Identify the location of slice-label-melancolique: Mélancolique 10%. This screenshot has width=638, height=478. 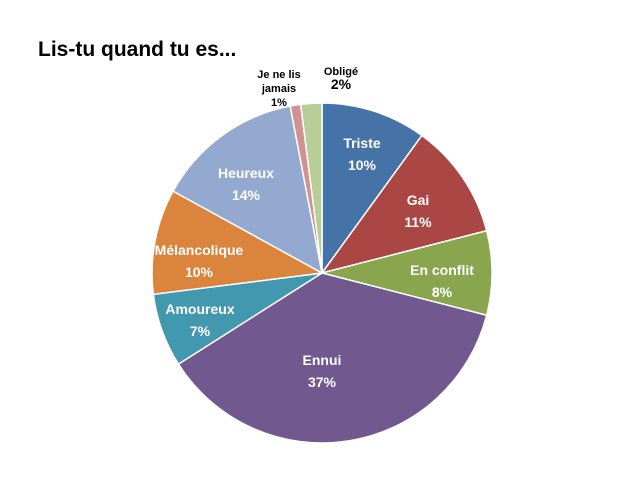
(199, 261).